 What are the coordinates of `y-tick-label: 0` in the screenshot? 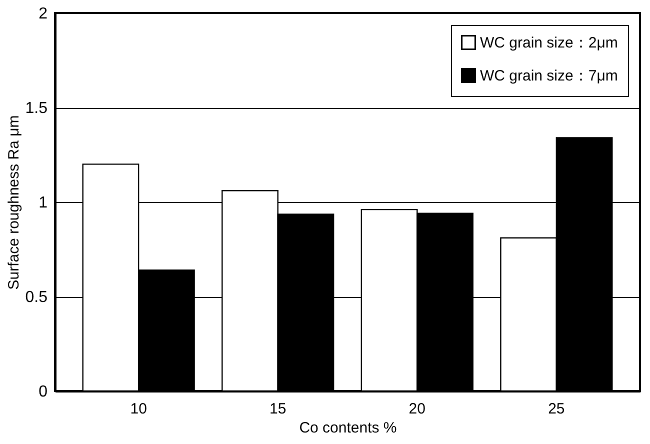 It's located at (43, 392).